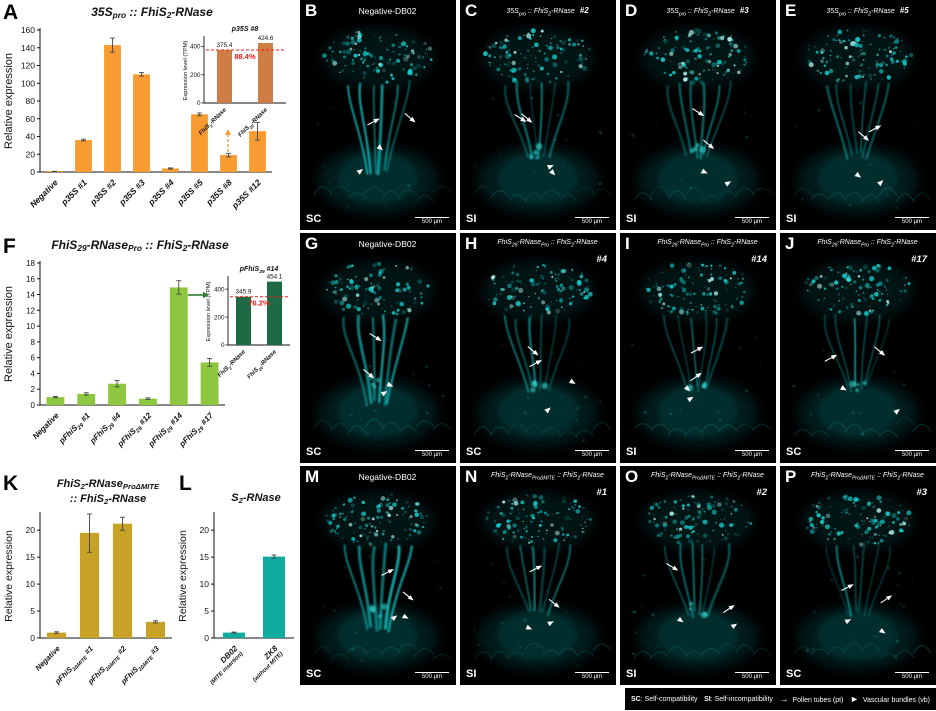 This screenshot has width=936, height=711. What do you see at coordinates (30, 295) in the screenshot?
I see `y-tick-label: 14` at bounding box center [30, 295].